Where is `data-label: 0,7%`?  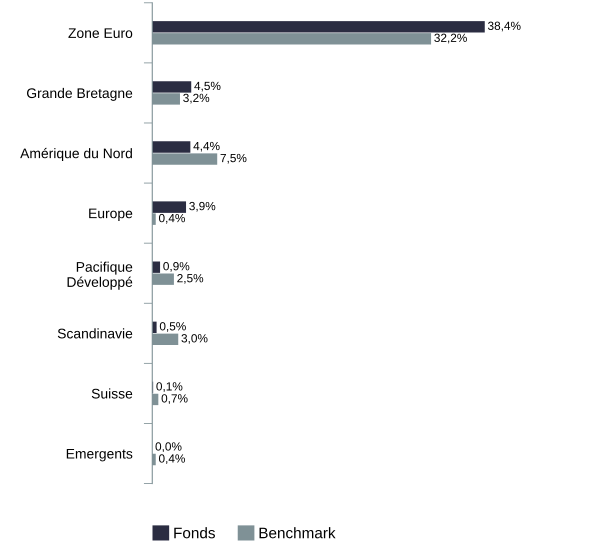
data-label: 0,7% is located at coordinates (175, 399).